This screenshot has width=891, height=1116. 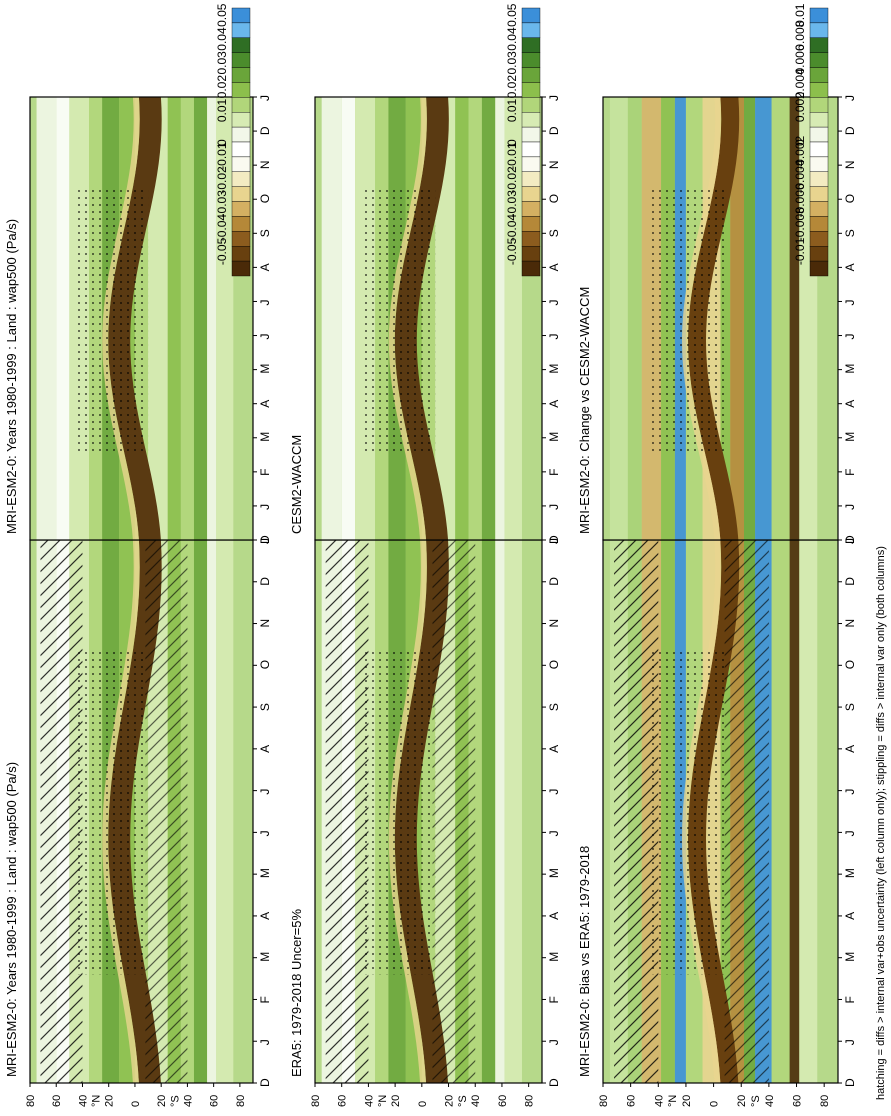 I want to click on hatching, so click(x=347, y=811).